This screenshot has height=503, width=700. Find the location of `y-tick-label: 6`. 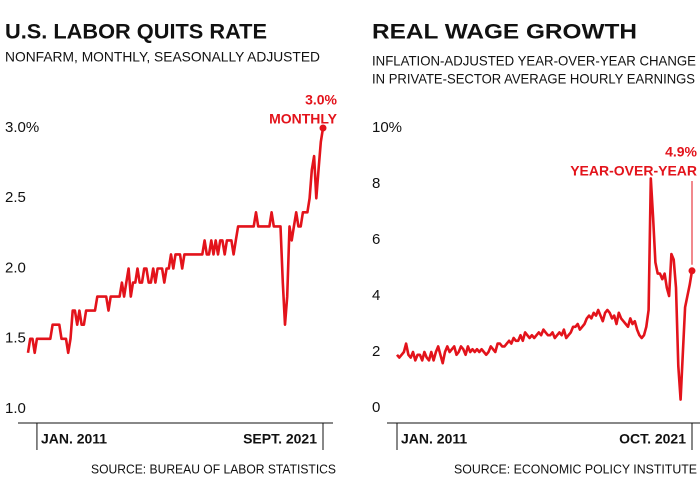

y-tick-label: 6 is located at coordinates (376, 239).